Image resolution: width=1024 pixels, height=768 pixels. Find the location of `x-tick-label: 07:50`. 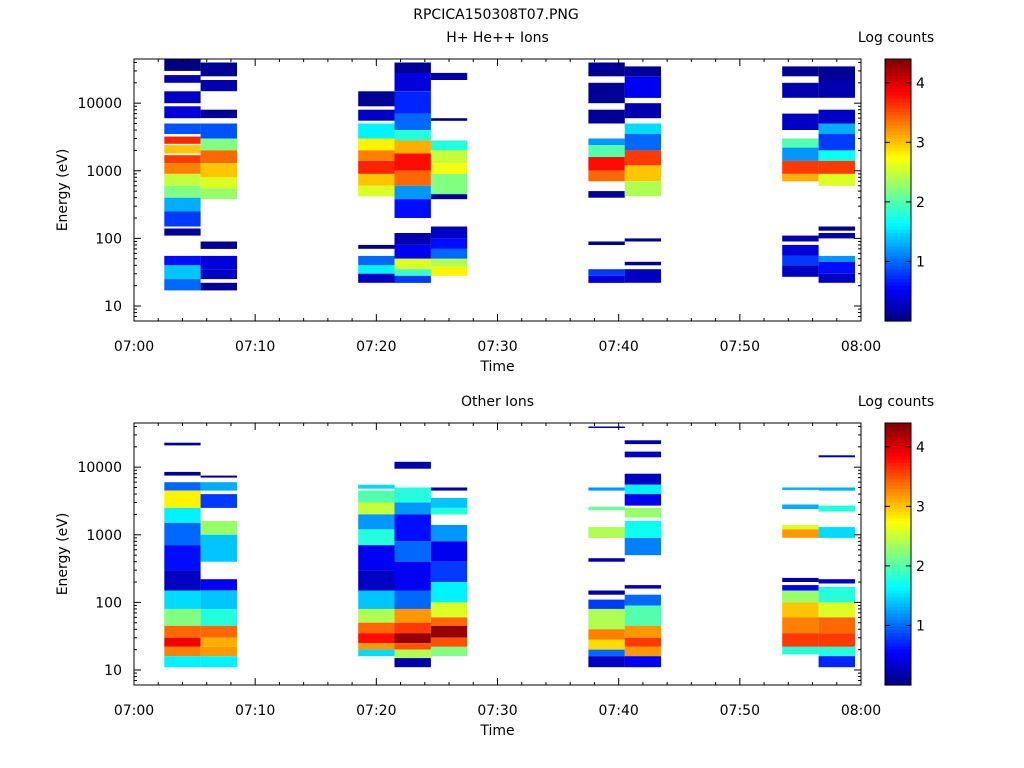

x-tick-label: 07:50 is located at coordinates (740, 347).